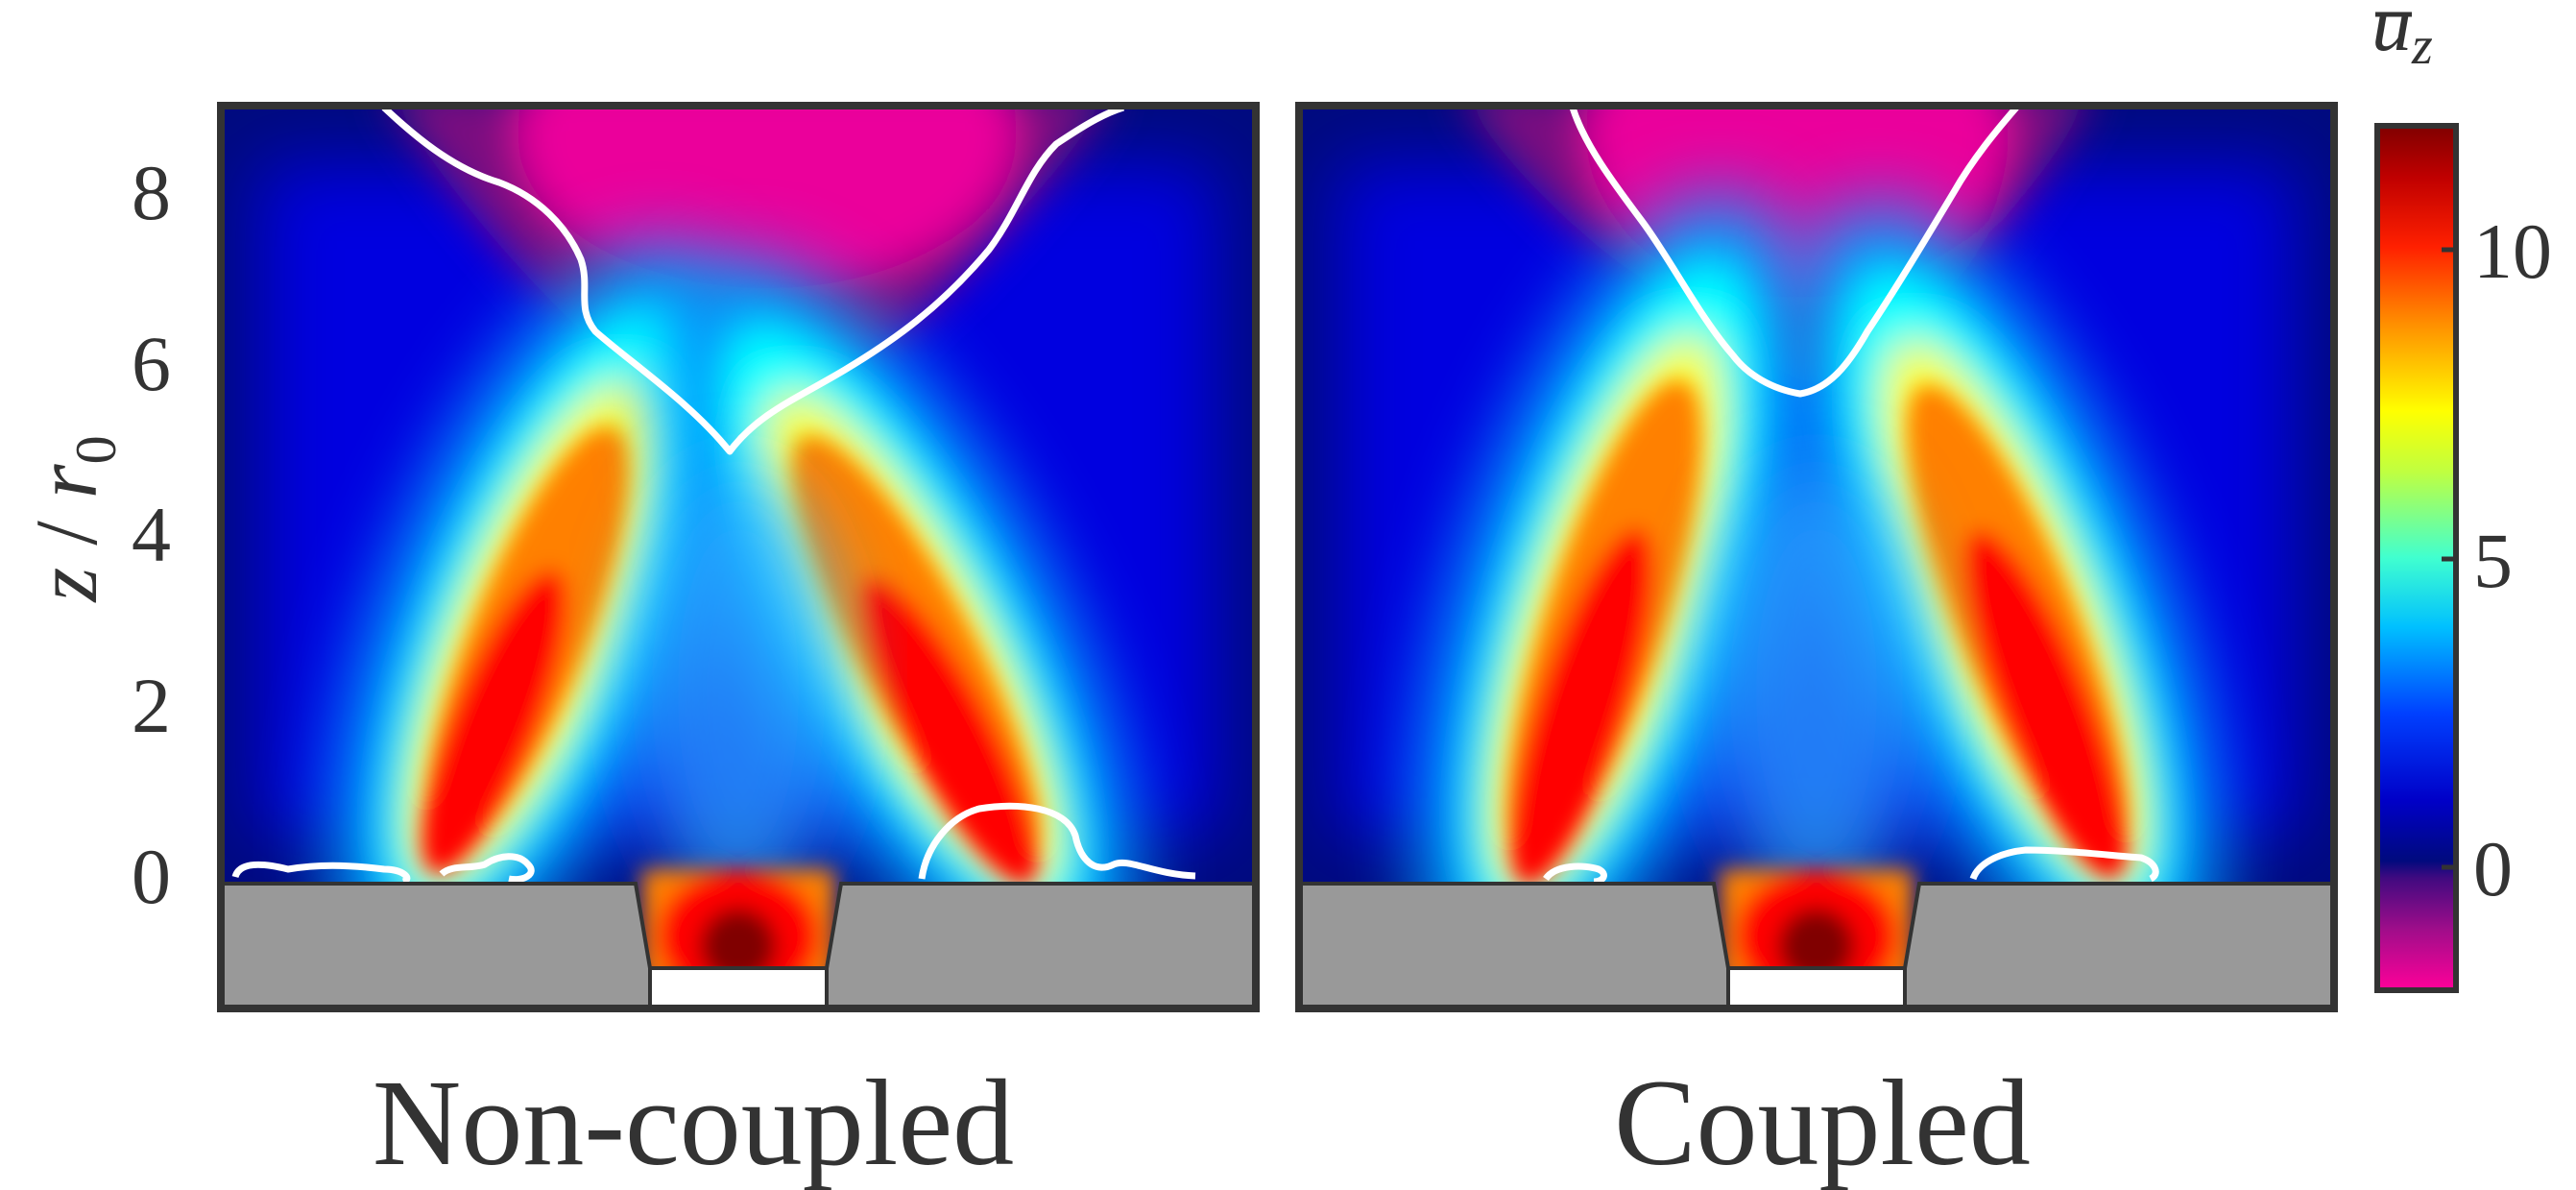 This screenshot has width=2576, height=1190. I want to click on colorbar-tick-label: 10, so click(2512, 251).